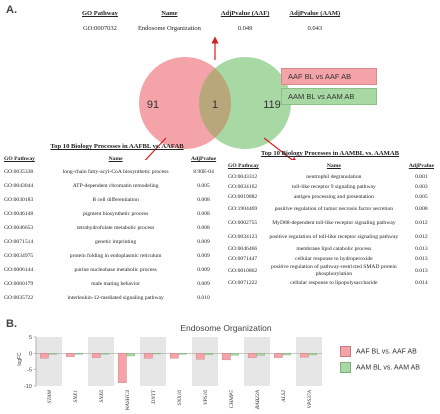  What do you see at coordinates (19, 270) in the screenshot?
I see `go-id: GO:0006144` at bounding box center [19, 270].